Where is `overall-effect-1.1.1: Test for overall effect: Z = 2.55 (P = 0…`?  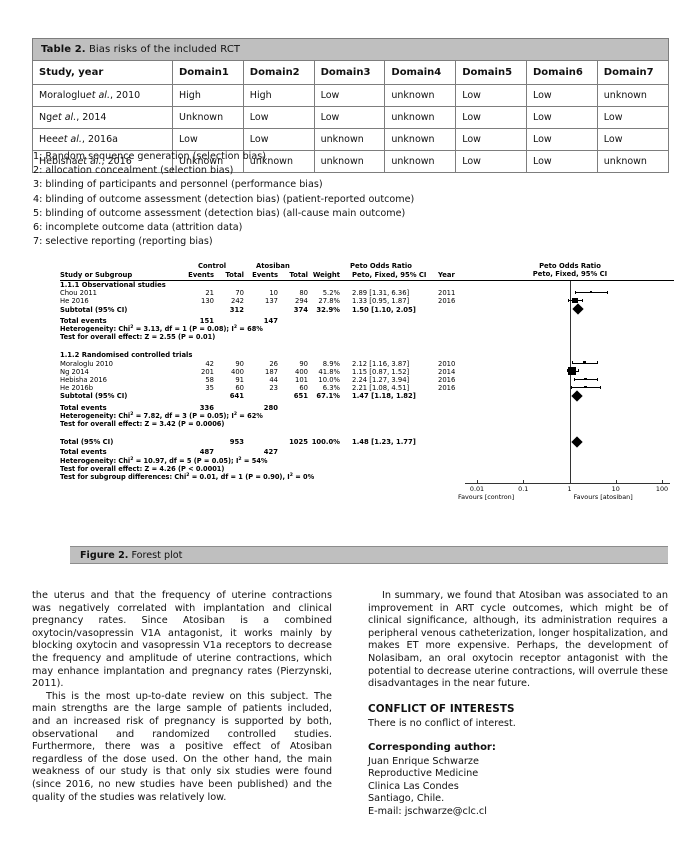
overall-effect-1.1.1: Test for overall effect: Z = 2.55 (P = 0… is located at coordinates (138, 337).